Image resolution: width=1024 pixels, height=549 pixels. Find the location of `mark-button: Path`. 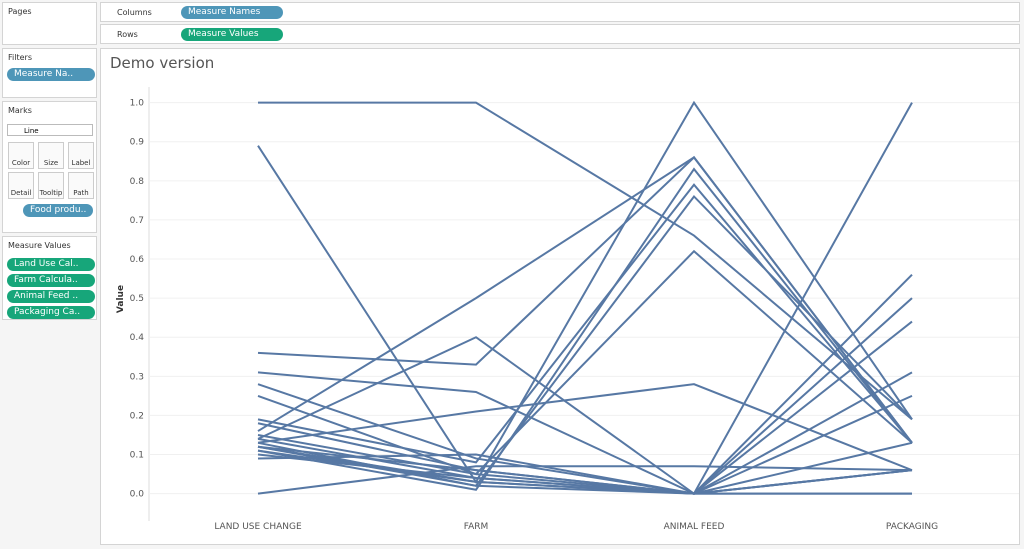

mark-button: Path is located at coordinates (81, 185).